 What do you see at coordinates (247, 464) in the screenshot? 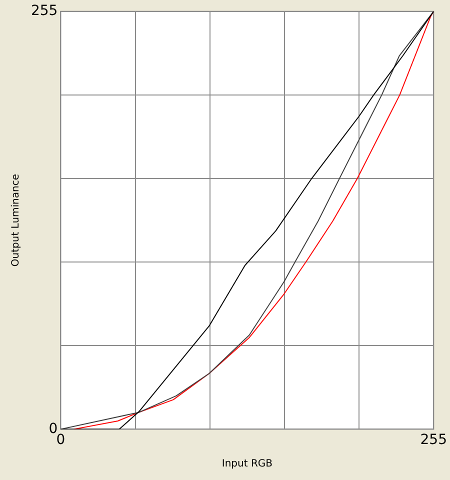
I see `x-axis-title: Input RGB` at bounding box center [247, 464].